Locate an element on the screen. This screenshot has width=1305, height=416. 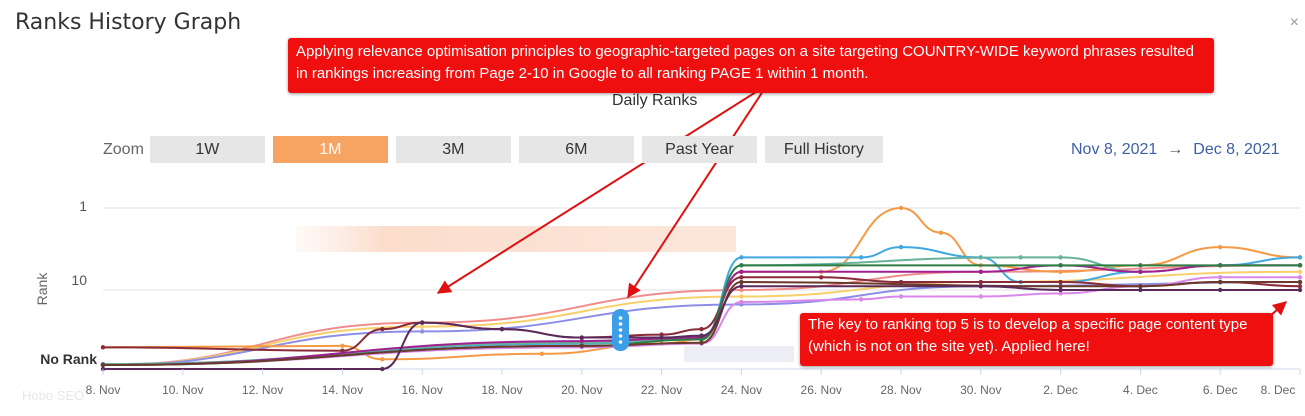
x-tick-label: 2. Dec is located at coordinates (1060, 390).